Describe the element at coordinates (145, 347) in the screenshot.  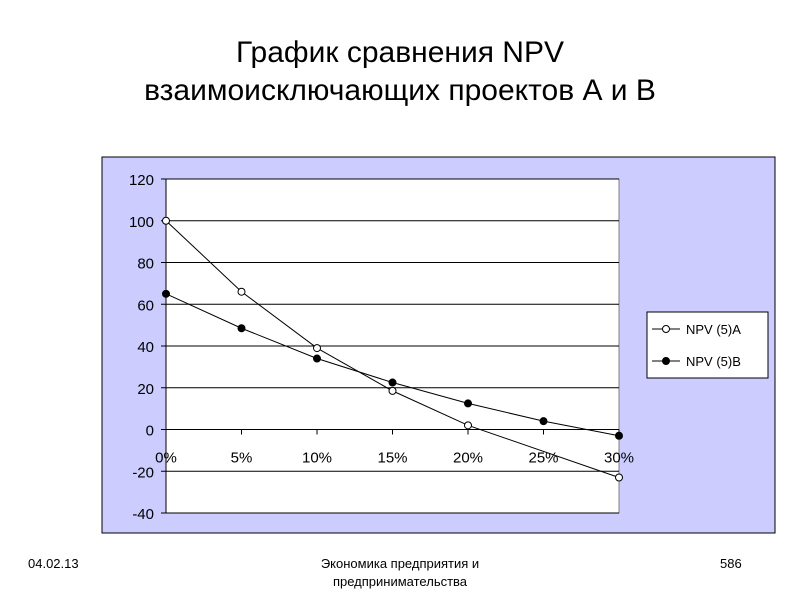
I see `y-tick-label: 40` at that location.